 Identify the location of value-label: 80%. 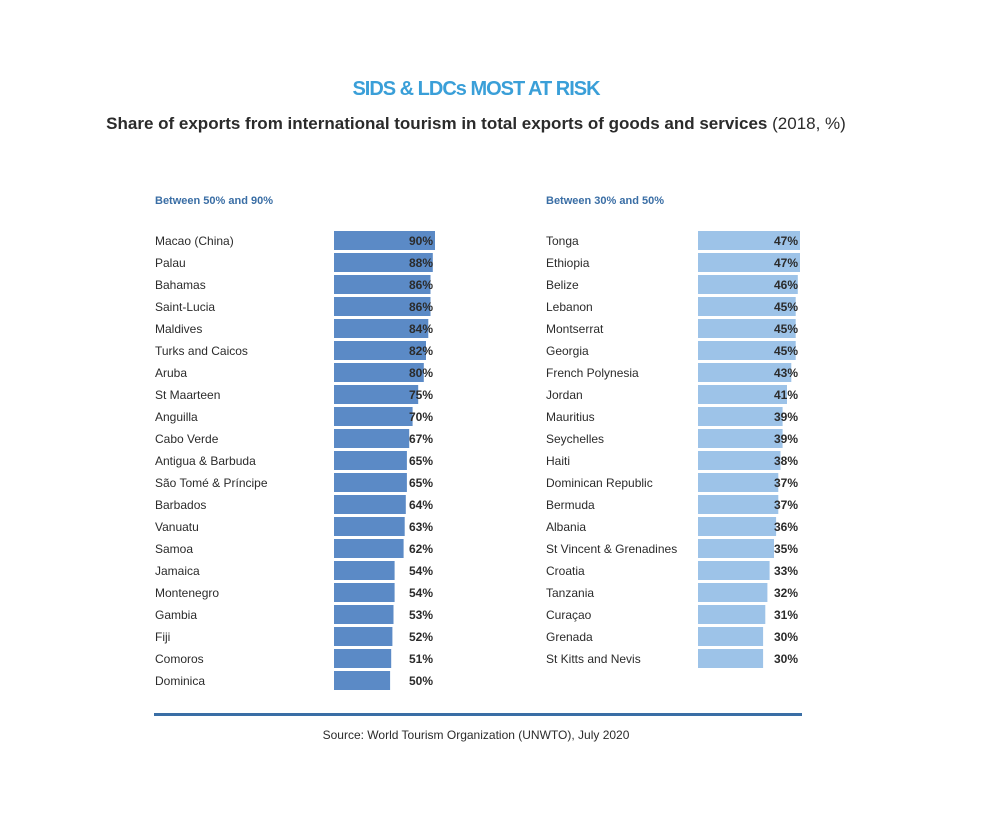
(421, 373).